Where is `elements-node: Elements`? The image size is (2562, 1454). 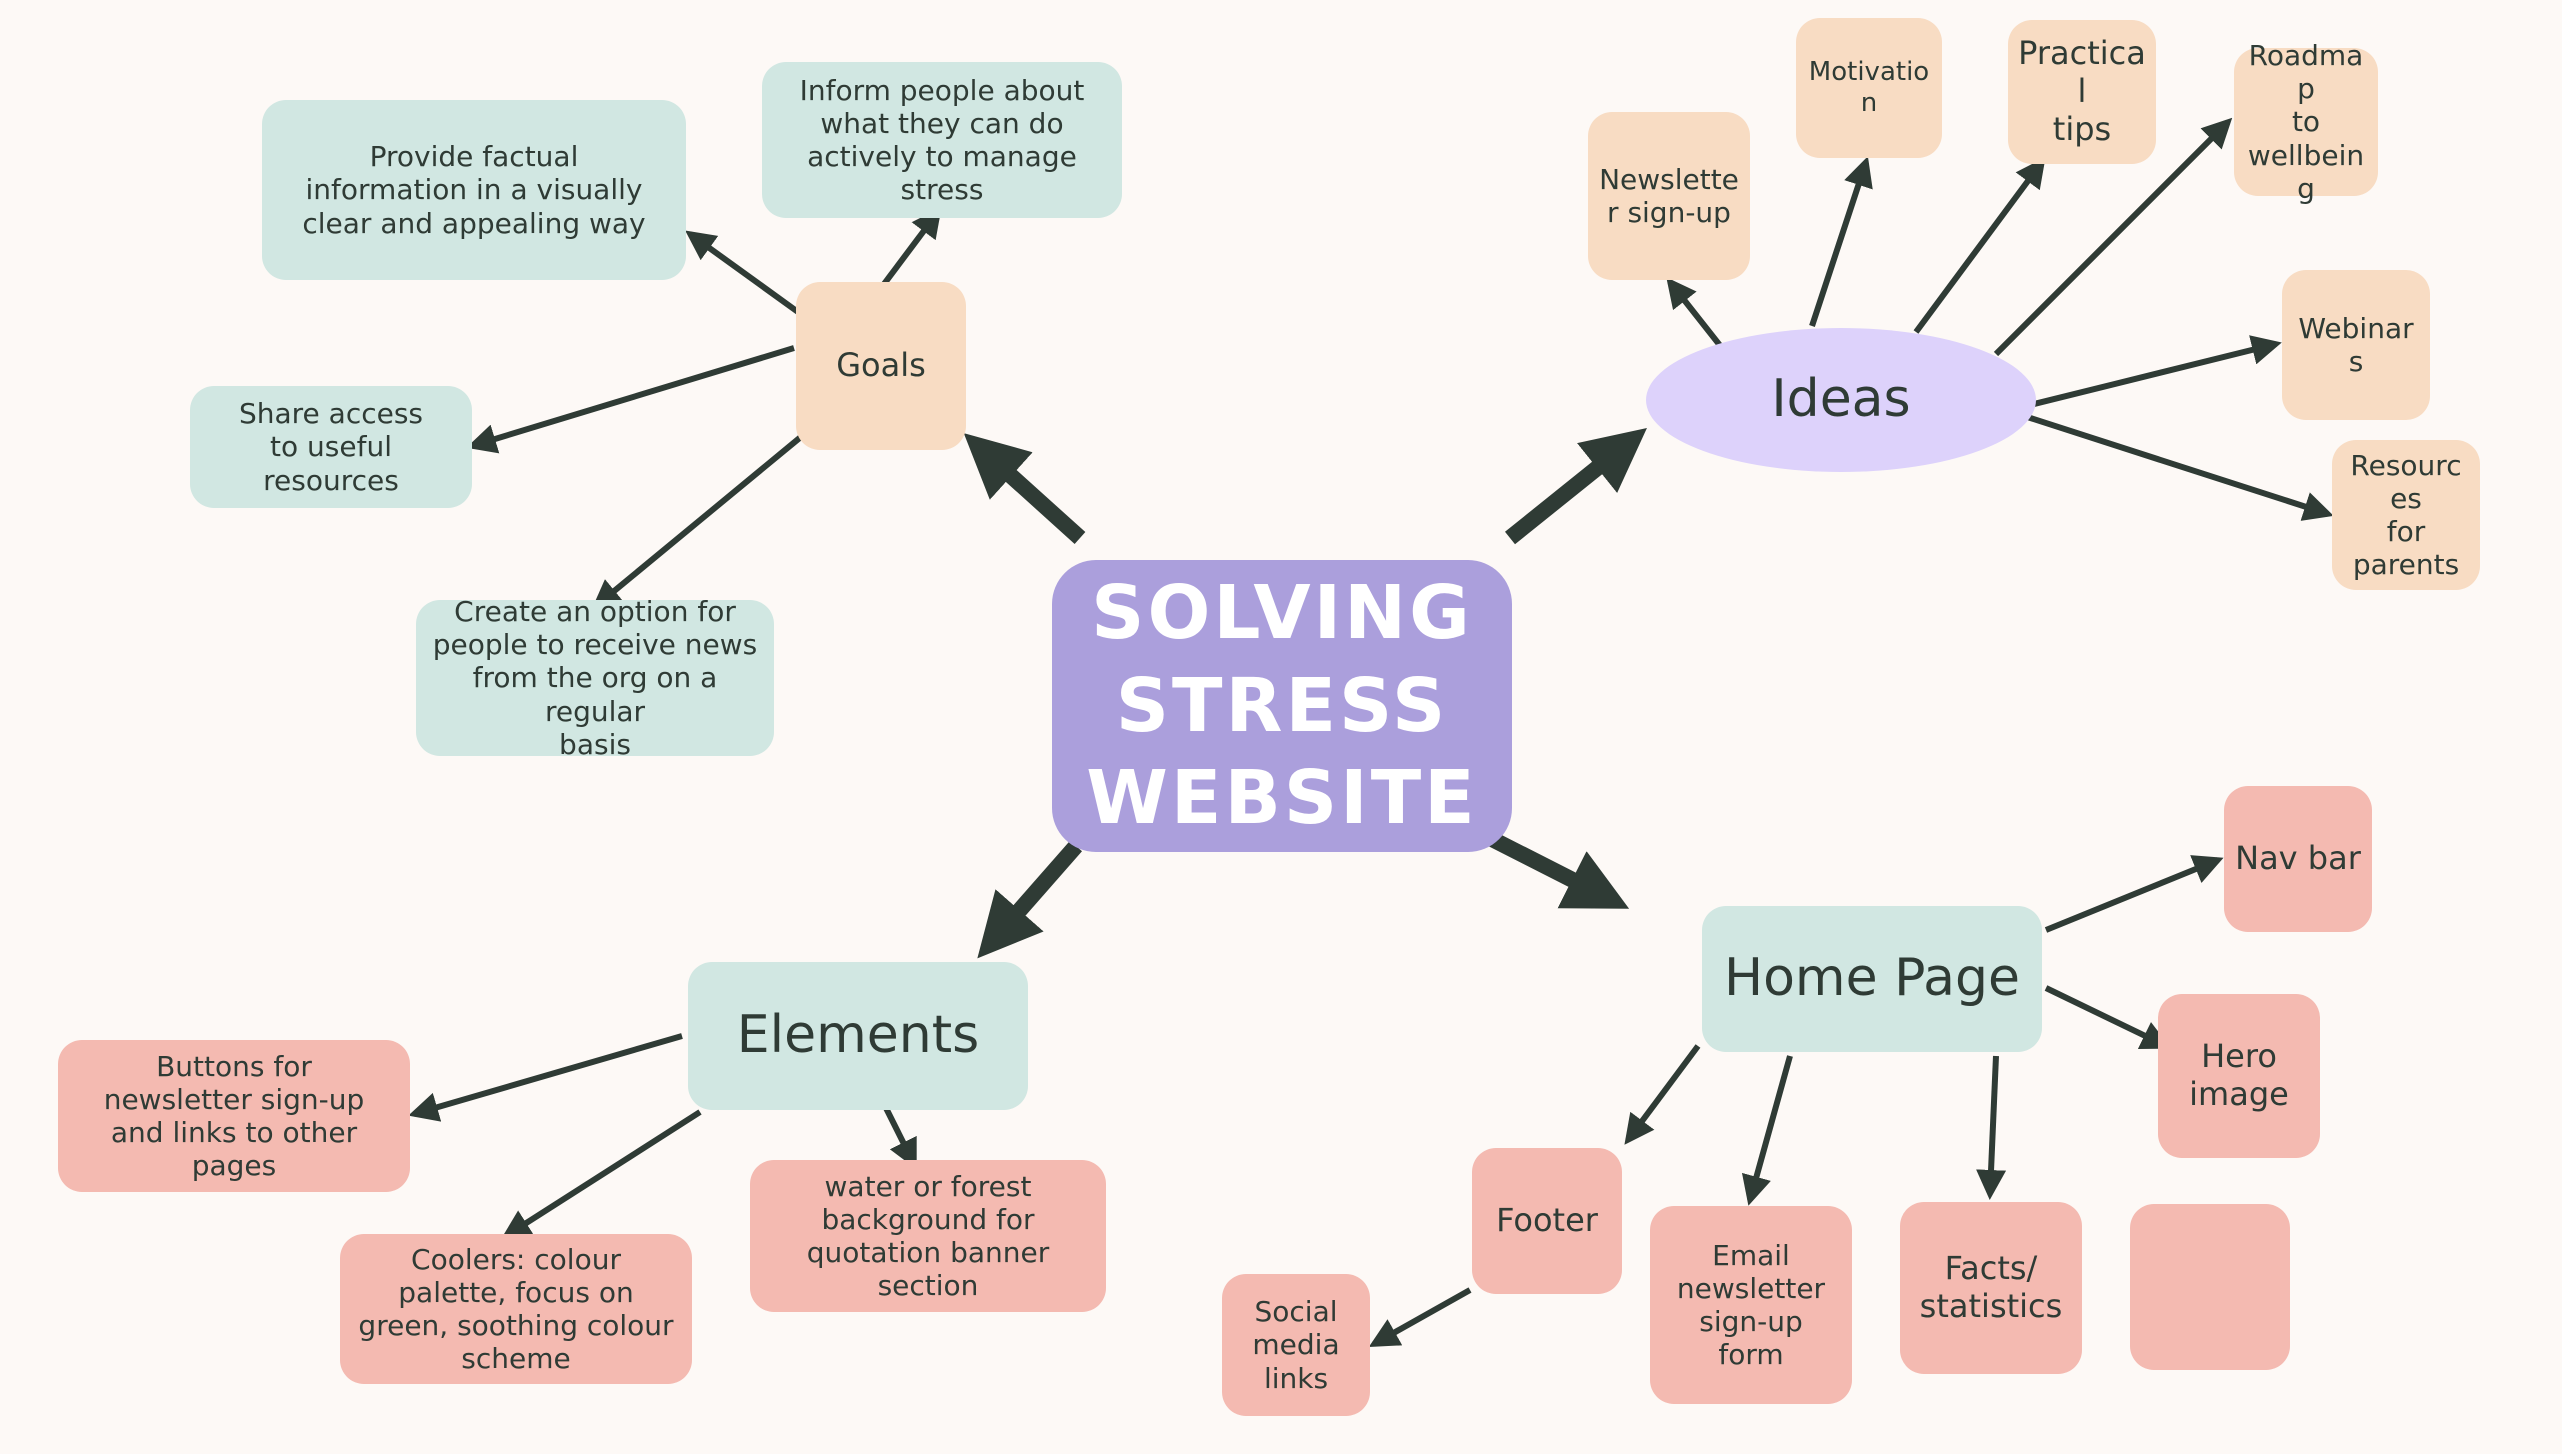 elements-node: Elements is located at coordinates (858, 1036).